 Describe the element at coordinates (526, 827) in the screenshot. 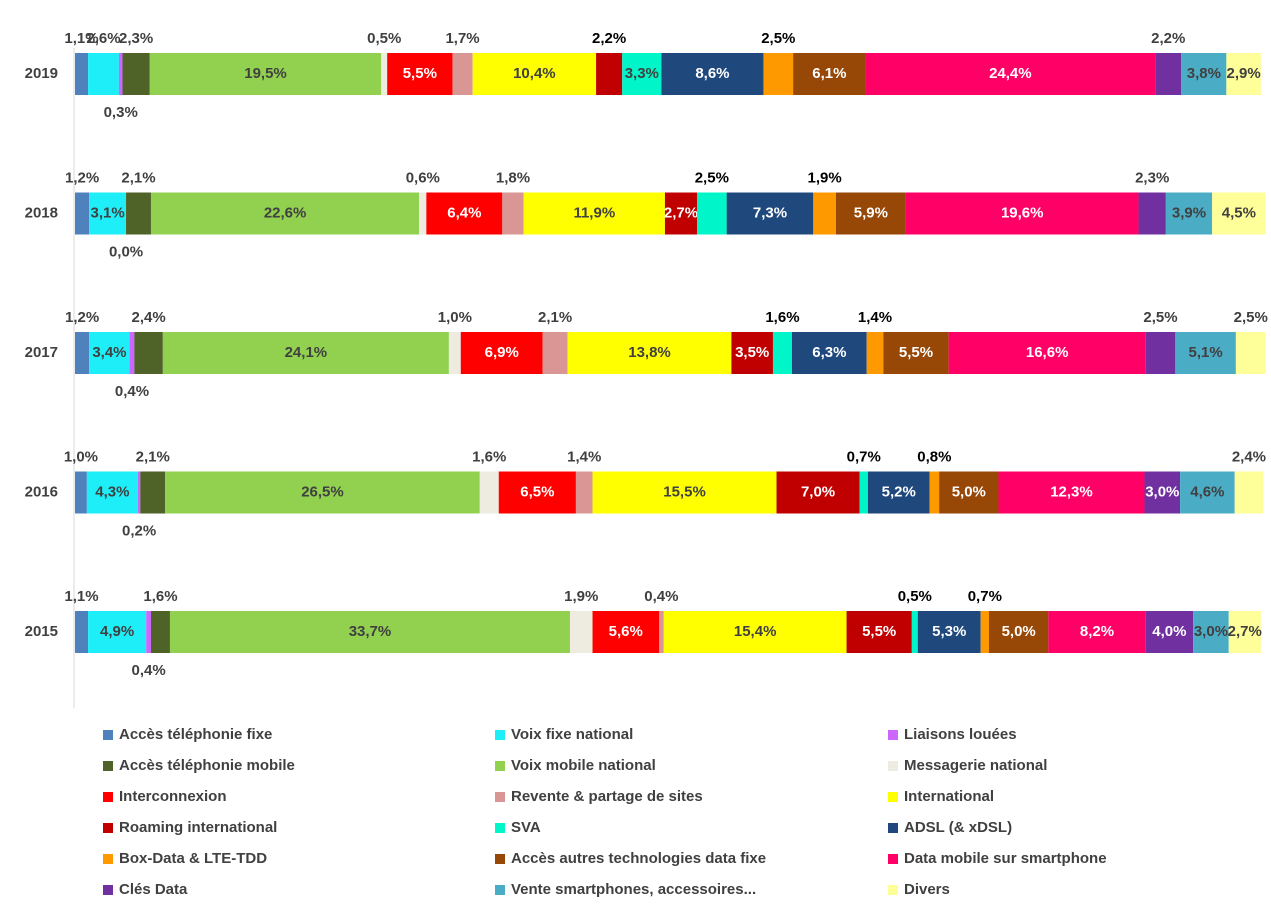

I see `legend-label: SVA` at that location.